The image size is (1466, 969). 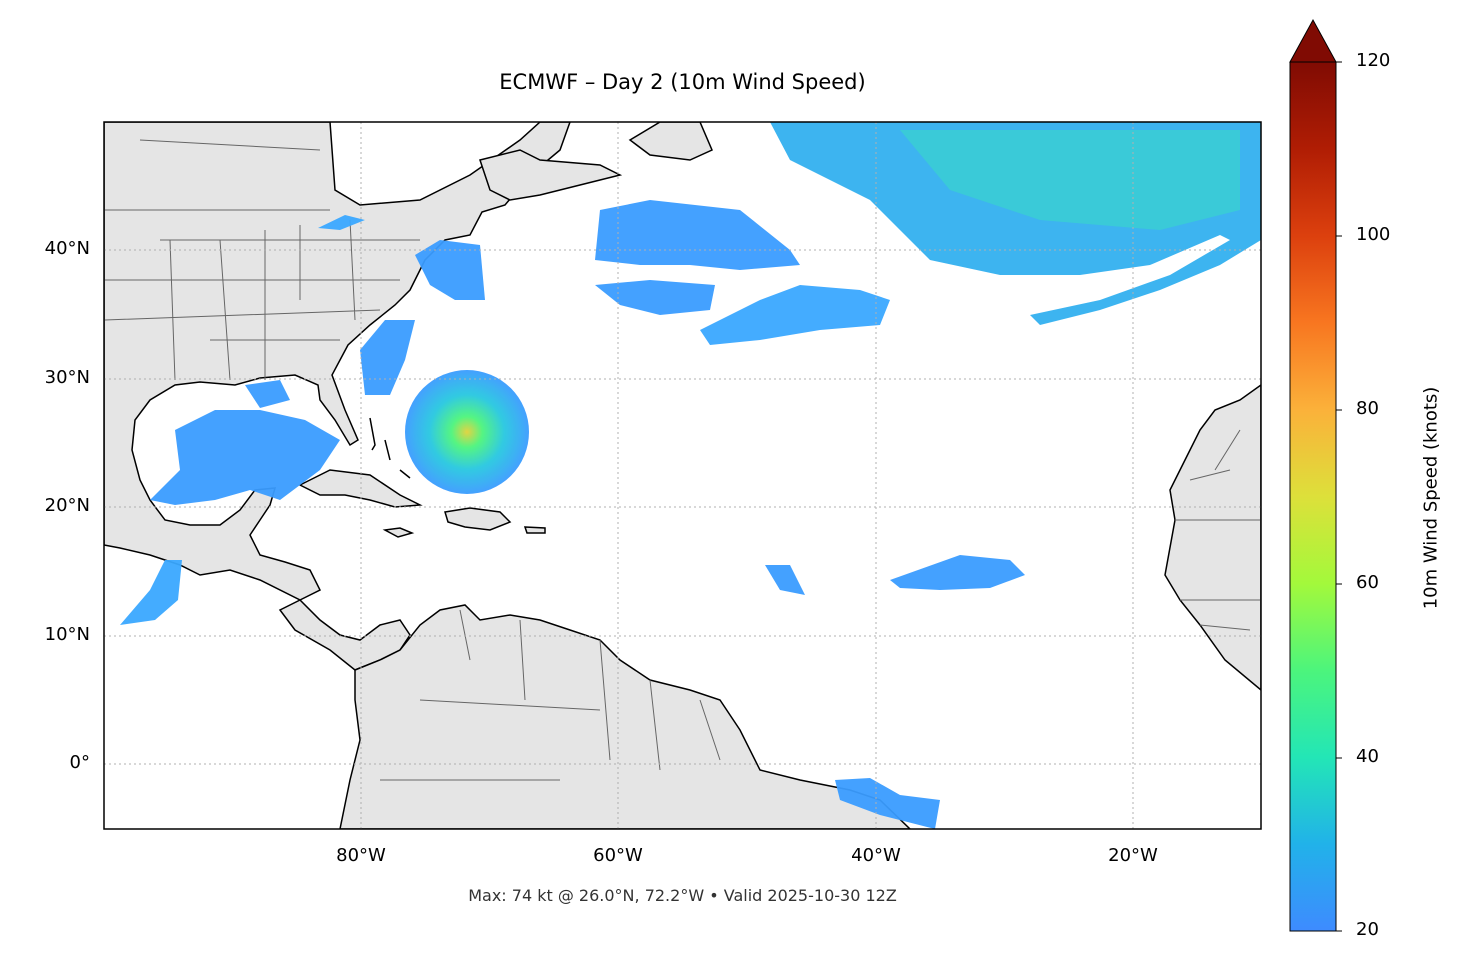 I want to click on lon-label-40w: 40°W, so click(x=876, y=855).